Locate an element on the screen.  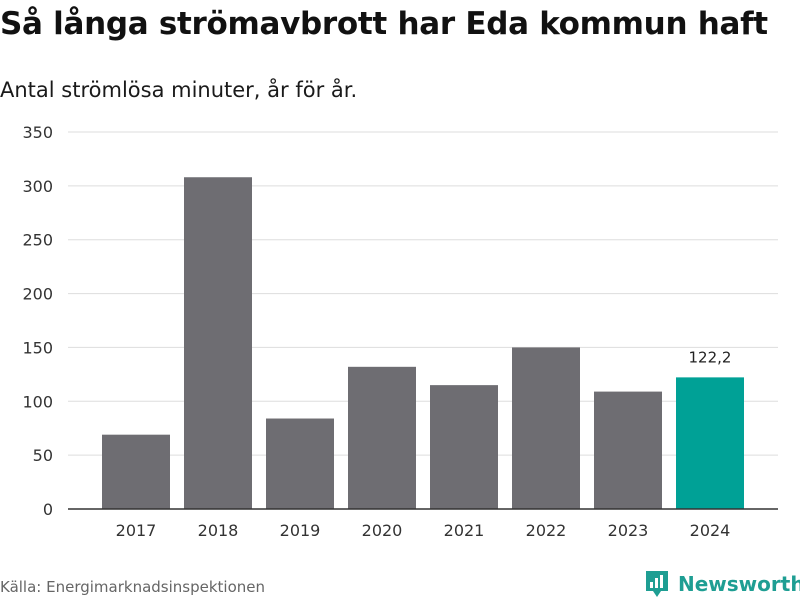
bar-2023 is located at coordinates (628, 450).